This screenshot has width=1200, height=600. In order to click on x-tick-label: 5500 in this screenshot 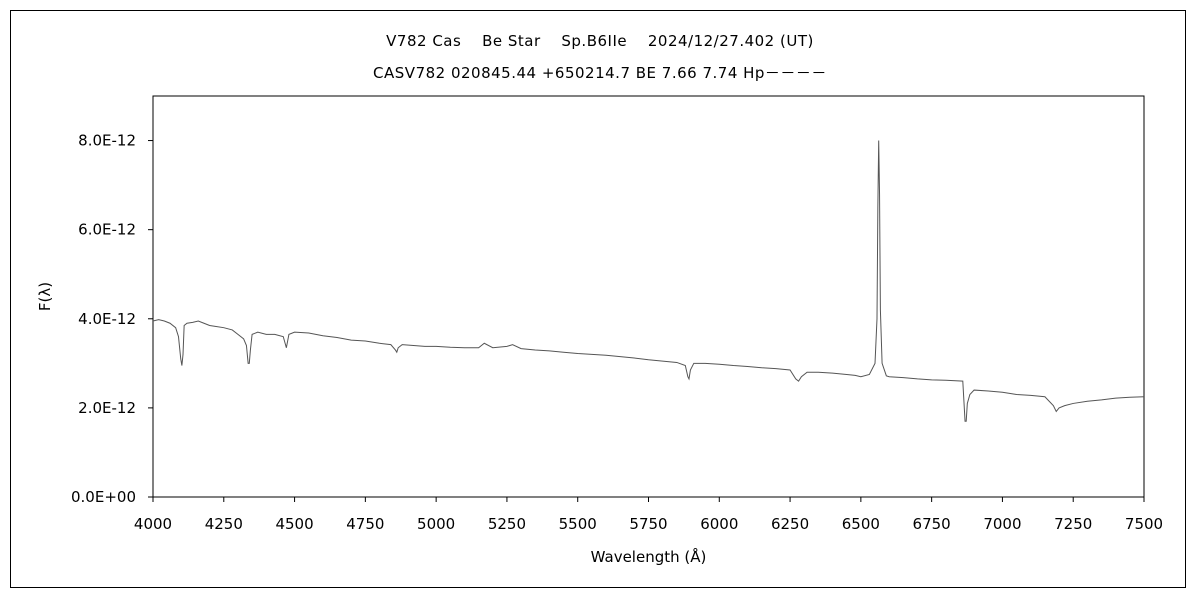, I will do `click(578, 524)`.